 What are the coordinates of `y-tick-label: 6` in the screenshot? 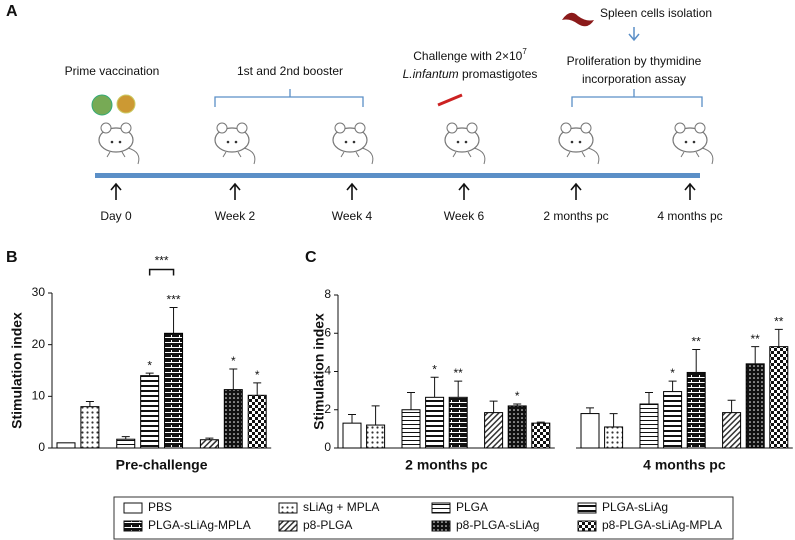 It's located at (327, 332).